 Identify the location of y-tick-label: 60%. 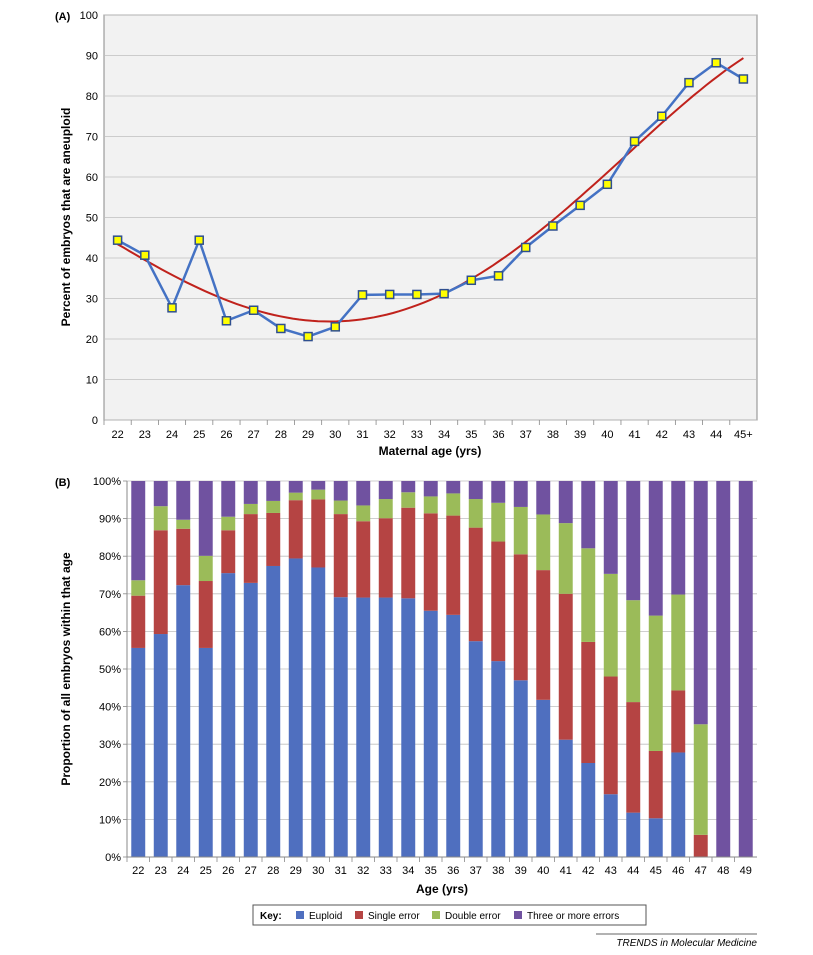
(110, 632).